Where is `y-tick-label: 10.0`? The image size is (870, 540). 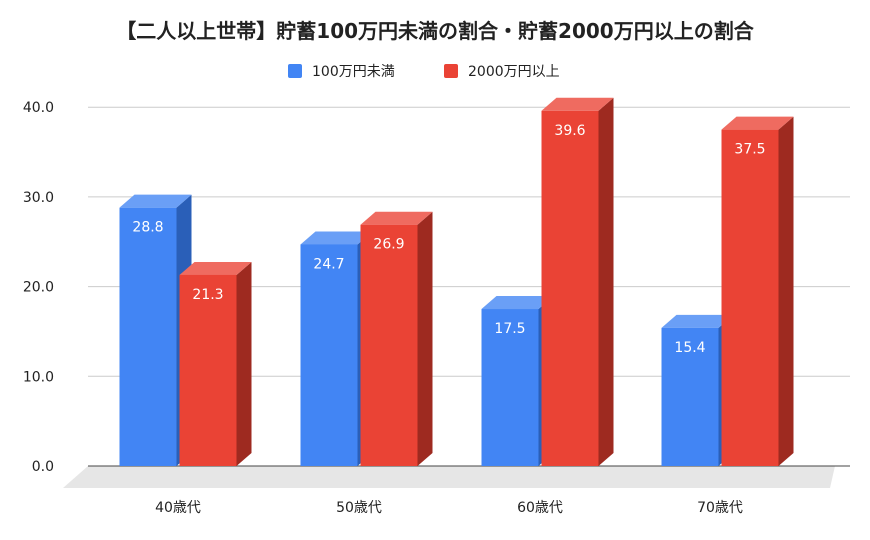 y-tick-label: 10.0 is located at coordinates (38, 377).